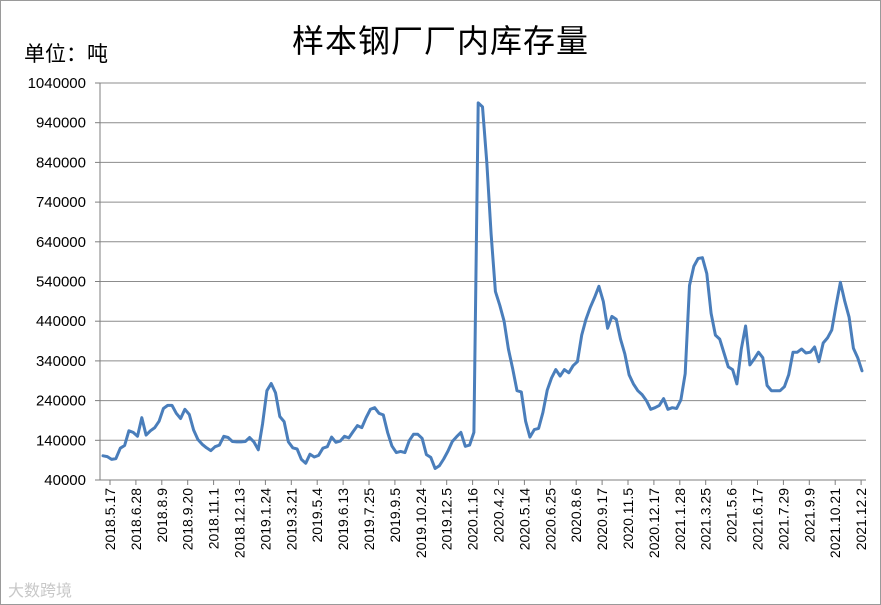 The width and height of the screenshot is (881, 605). What do you see at coordinates (61, 282) in the screenshot?
I see `y-tick-label-5: 540000` at bounding box center [61, 282].